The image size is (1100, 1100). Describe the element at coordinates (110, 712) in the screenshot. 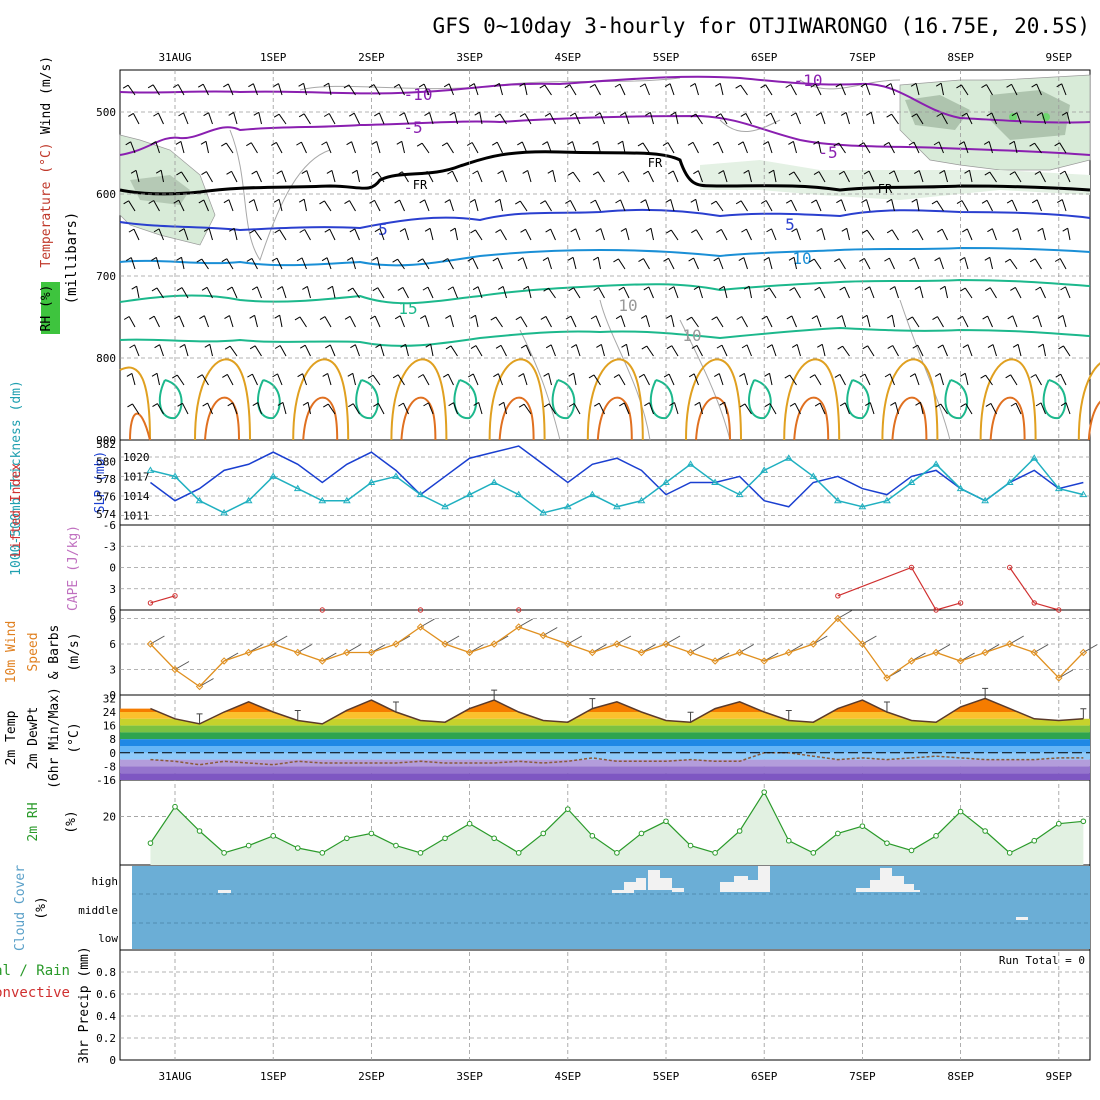

I see `temp-tick-label: 24` at that location.